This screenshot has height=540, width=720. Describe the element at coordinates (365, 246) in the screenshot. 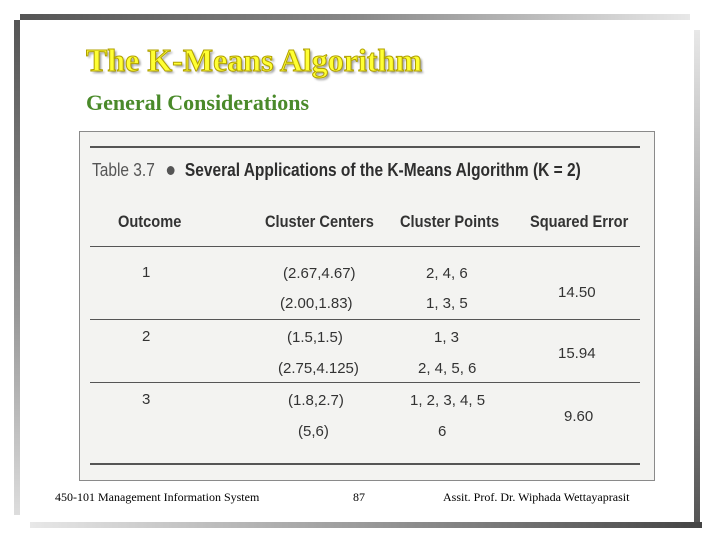

I see `table-rule-header` at that location.